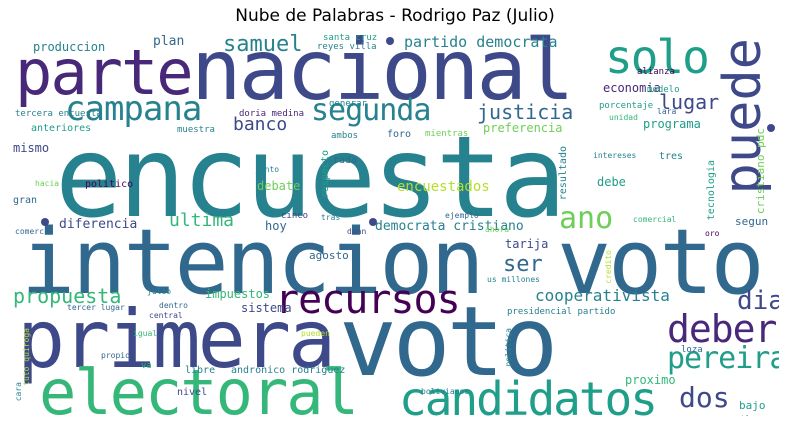  I want to click on word-lugar: lugar, so click(689, 102).